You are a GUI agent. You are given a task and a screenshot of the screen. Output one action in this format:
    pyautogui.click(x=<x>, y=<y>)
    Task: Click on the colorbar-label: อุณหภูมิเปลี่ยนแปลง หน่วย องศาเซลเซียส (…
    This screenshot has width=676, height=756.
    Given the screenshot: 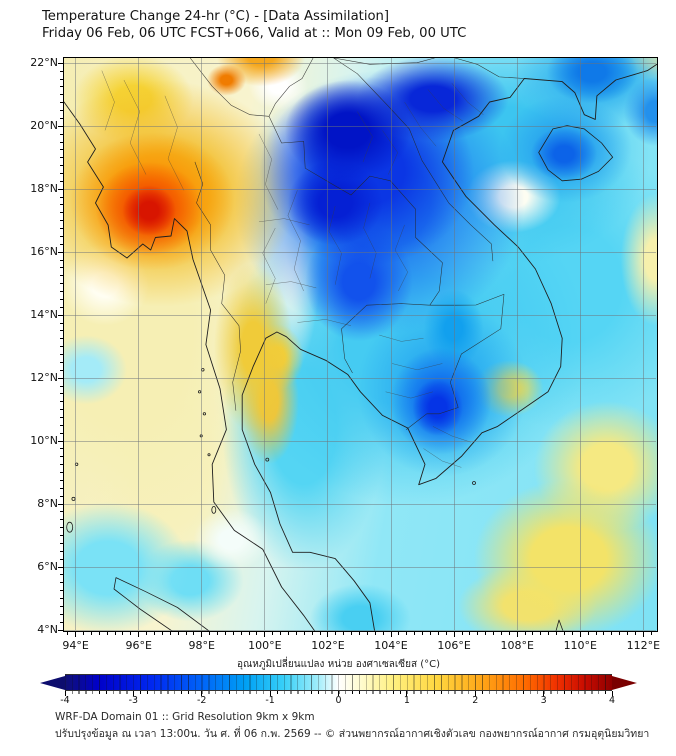 What is the action you would take?
    pyautogui.click(x=338, y=664)
    